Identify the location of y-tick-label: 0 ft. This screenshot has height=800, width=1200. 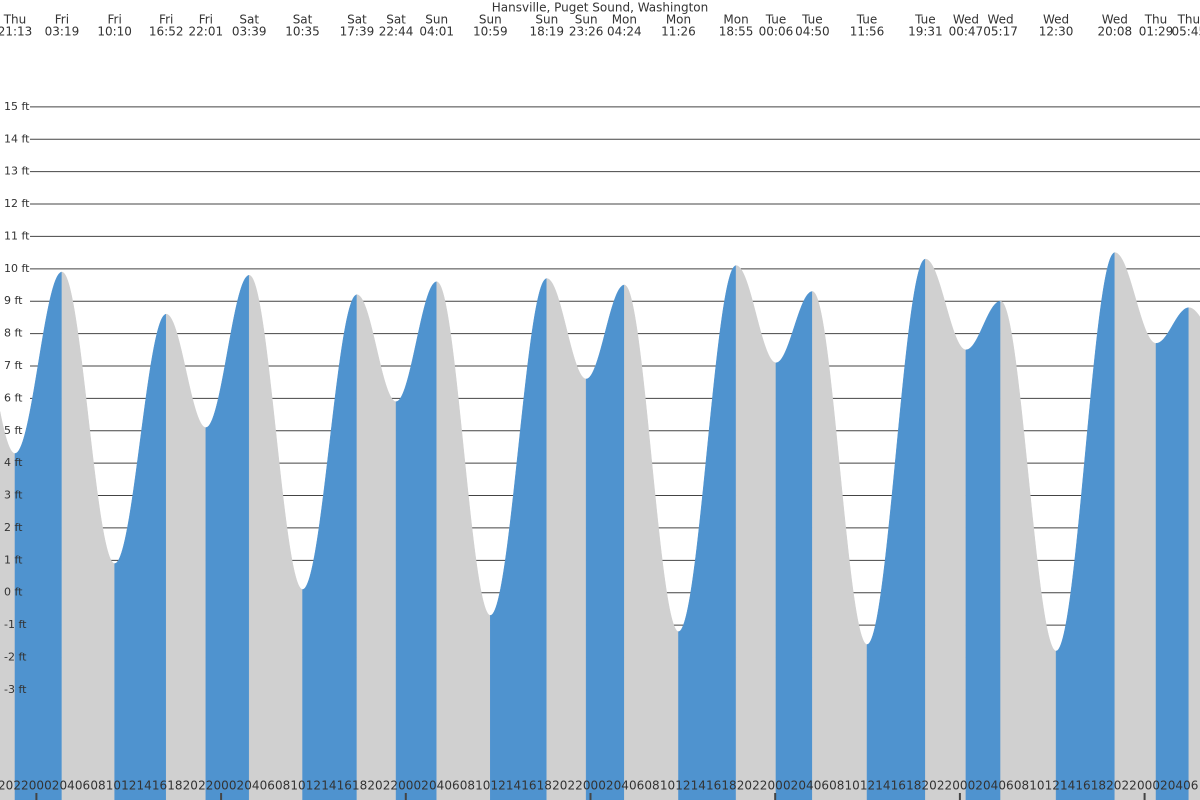
(13, 592).